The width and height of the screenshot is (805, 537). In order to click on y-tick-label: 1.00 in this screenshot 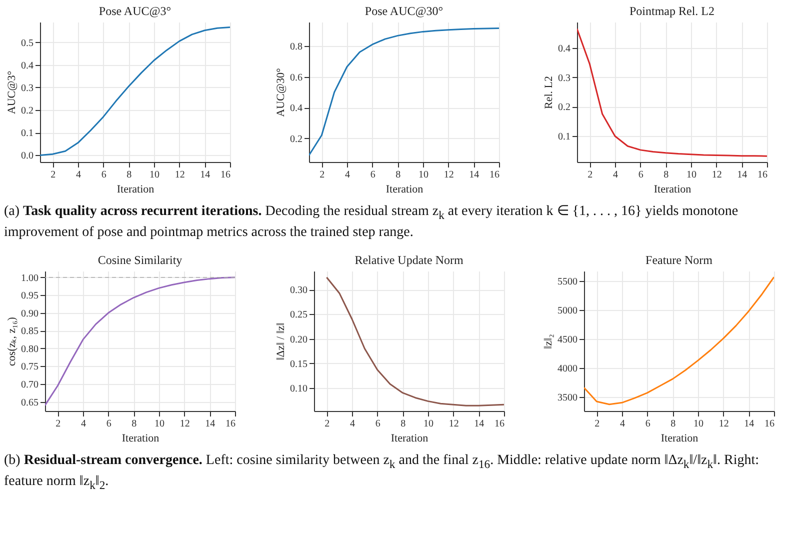, I will do `click(29, 278)`.